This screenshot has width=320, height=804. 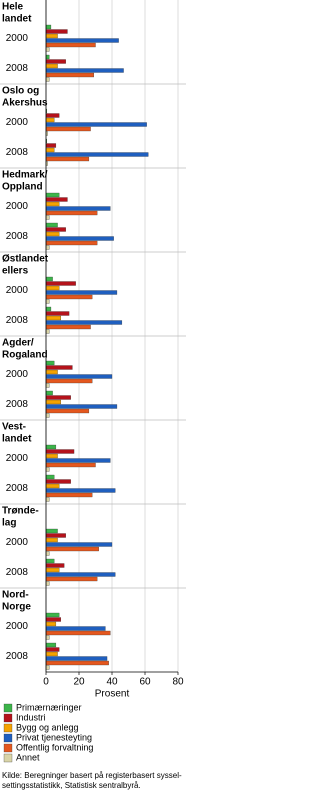 What do you see at coordinates (13, 7) in the screenshot?
I see `group-label: Hele` at bounding box center [13, 7].